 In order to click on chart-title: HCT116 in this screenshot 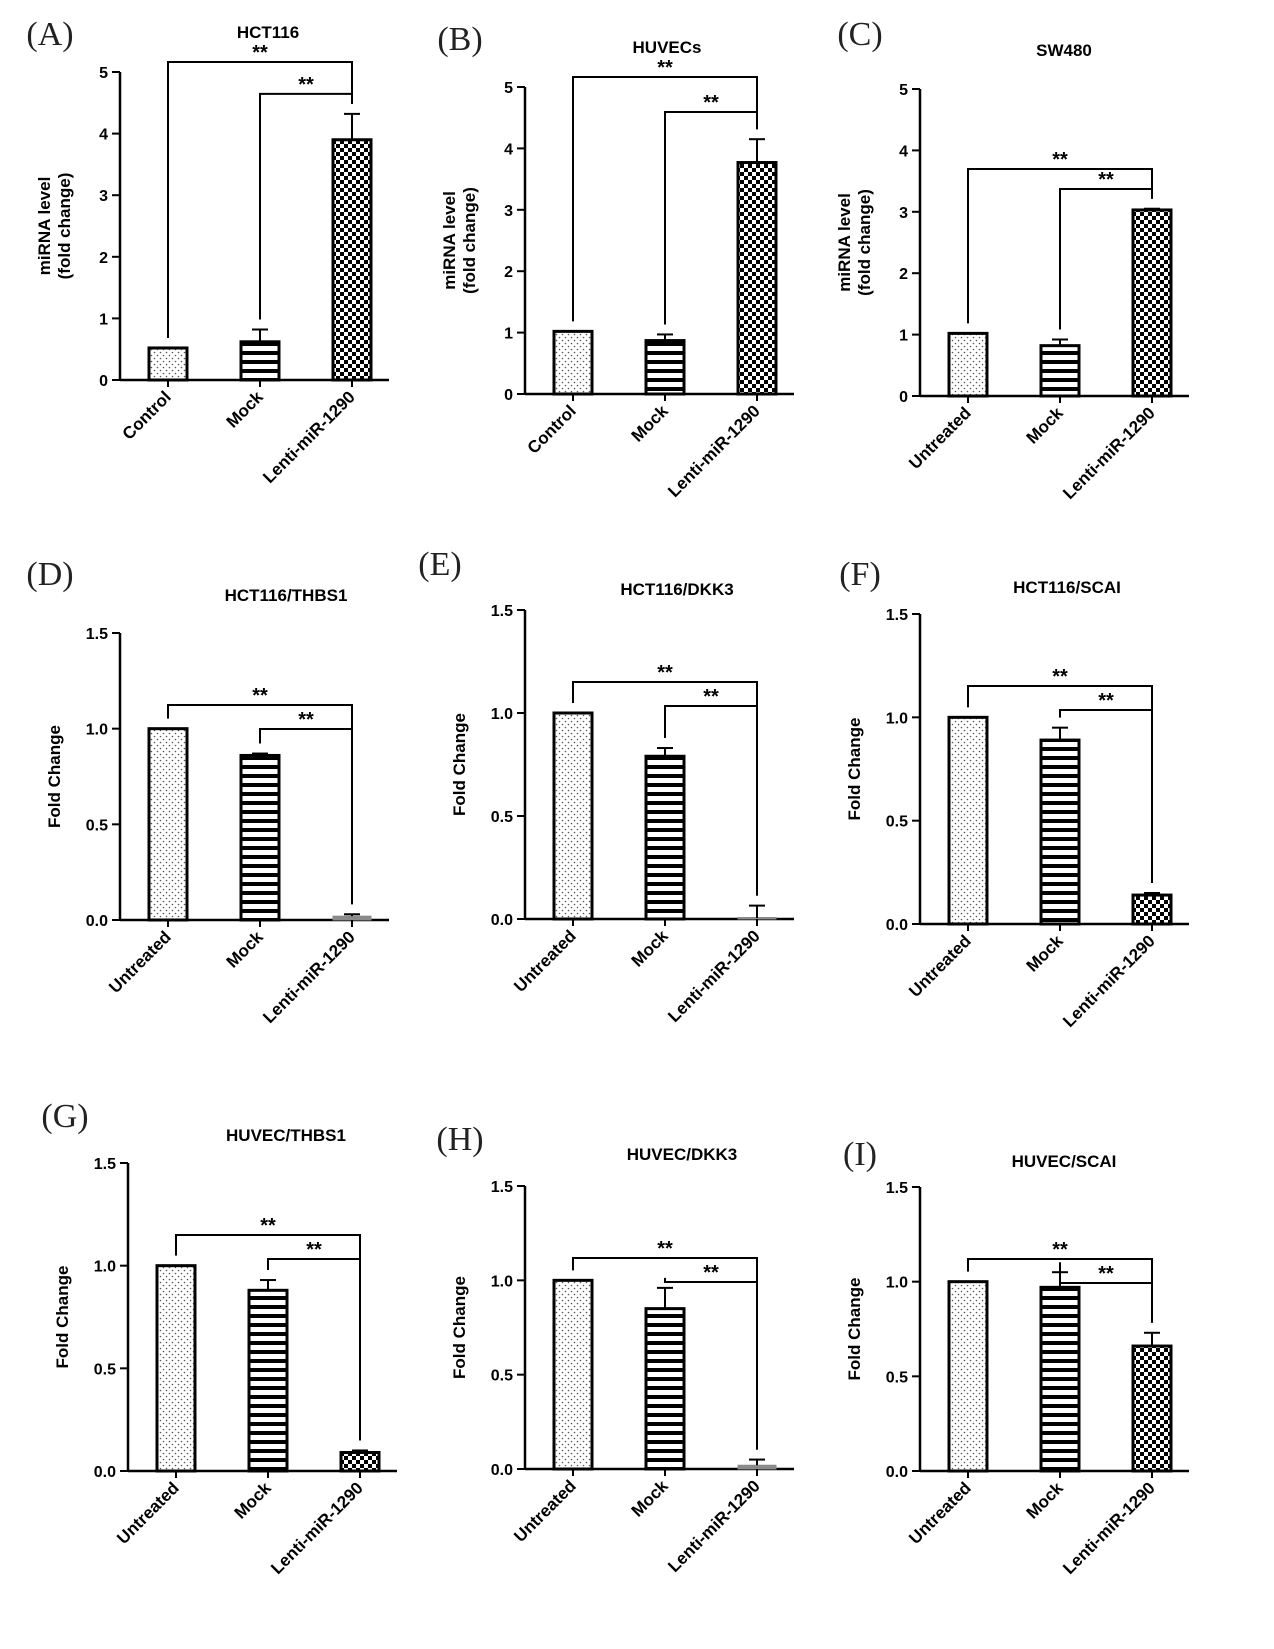, I will do `click(268, 32)`.